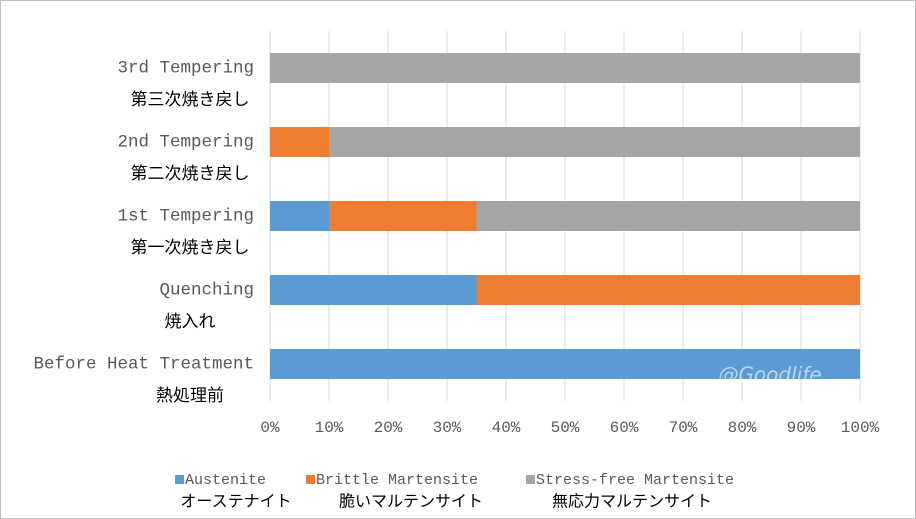 The width and height of the screenshot is (916, 519). Describe the element at coordinates (447, 428) in the screenshot. I see `x-tick-label: 30%` at that location.